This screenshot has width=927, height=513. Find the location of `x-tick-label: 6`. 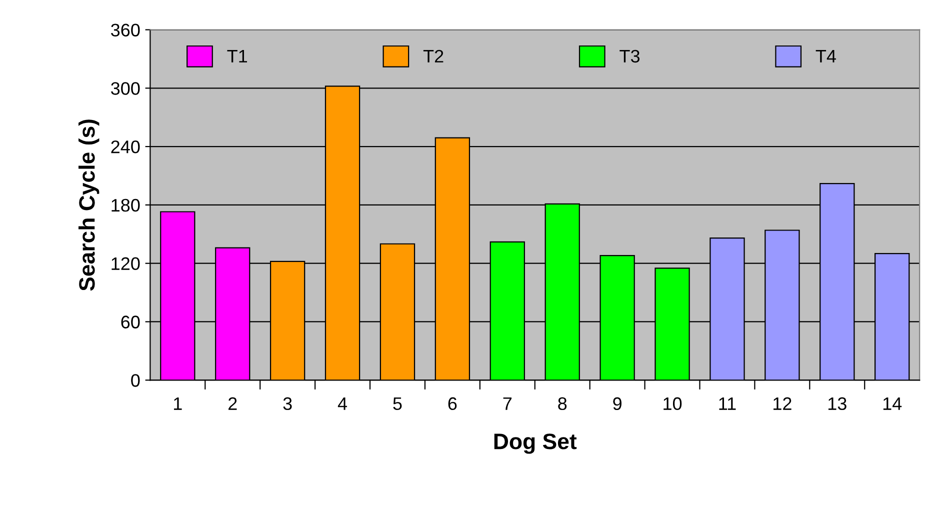

x-tick-label: 6 is located at coordinates (452, 403).